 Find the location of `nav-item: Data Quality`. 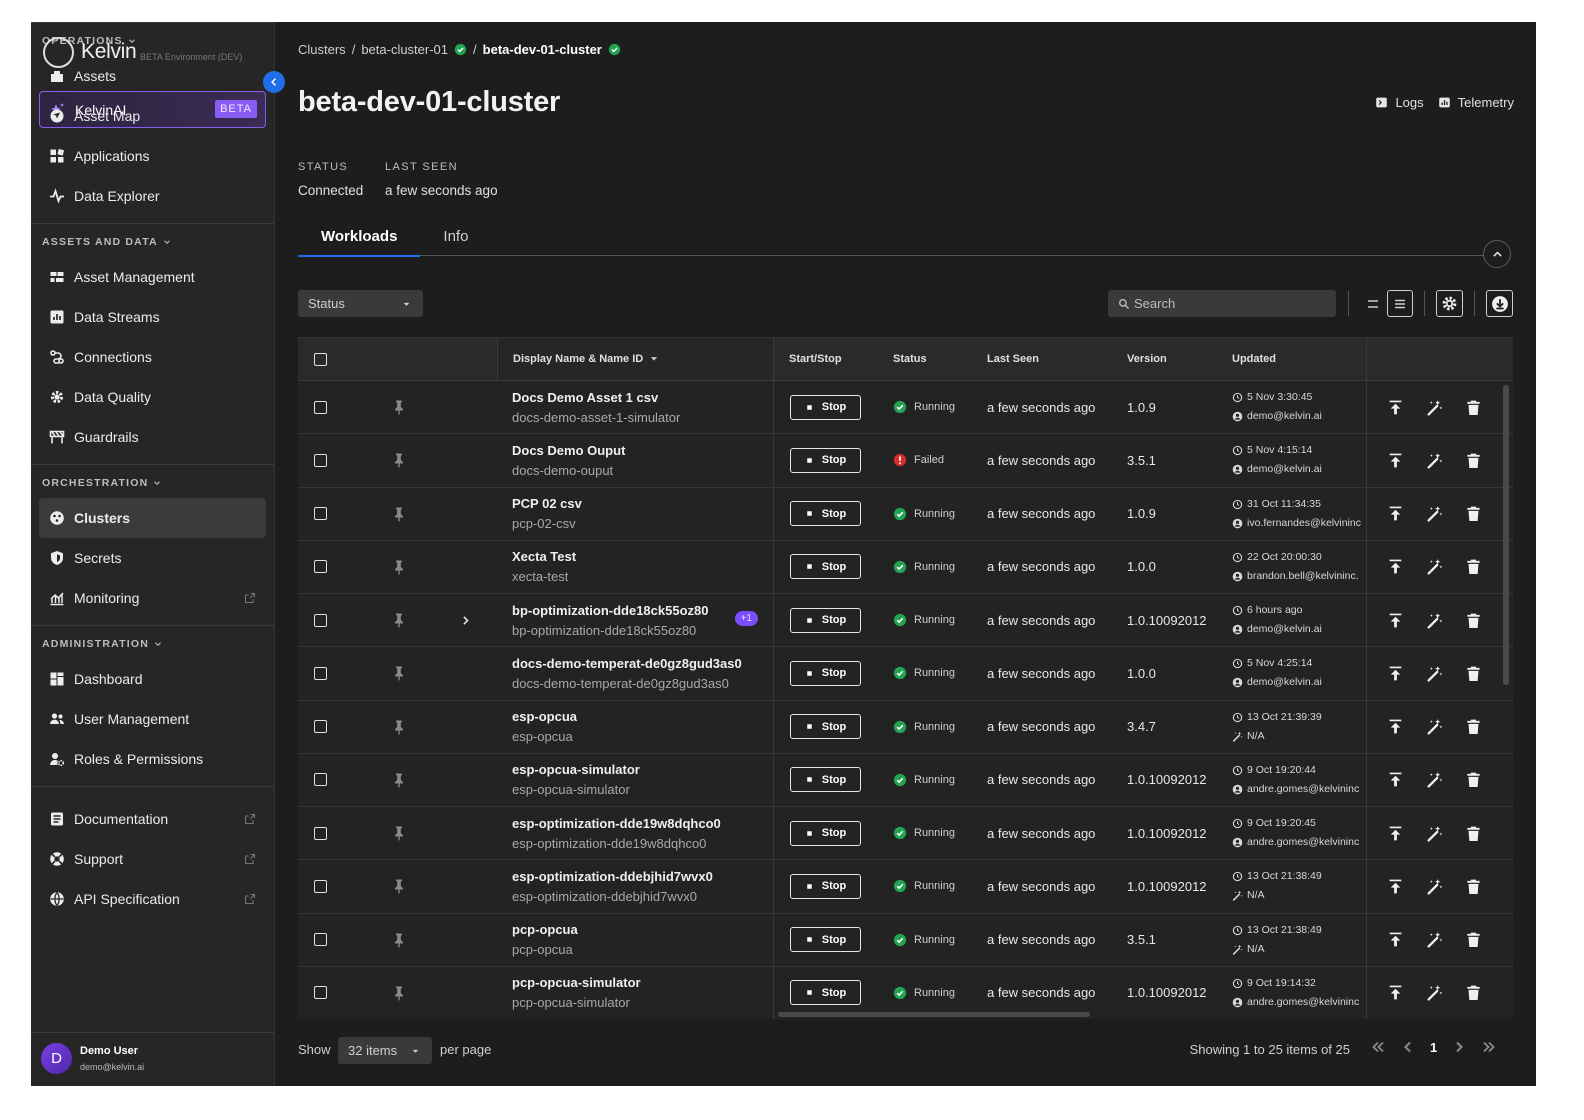

nav-item: Data Quality is located at coordinates (152, 397).